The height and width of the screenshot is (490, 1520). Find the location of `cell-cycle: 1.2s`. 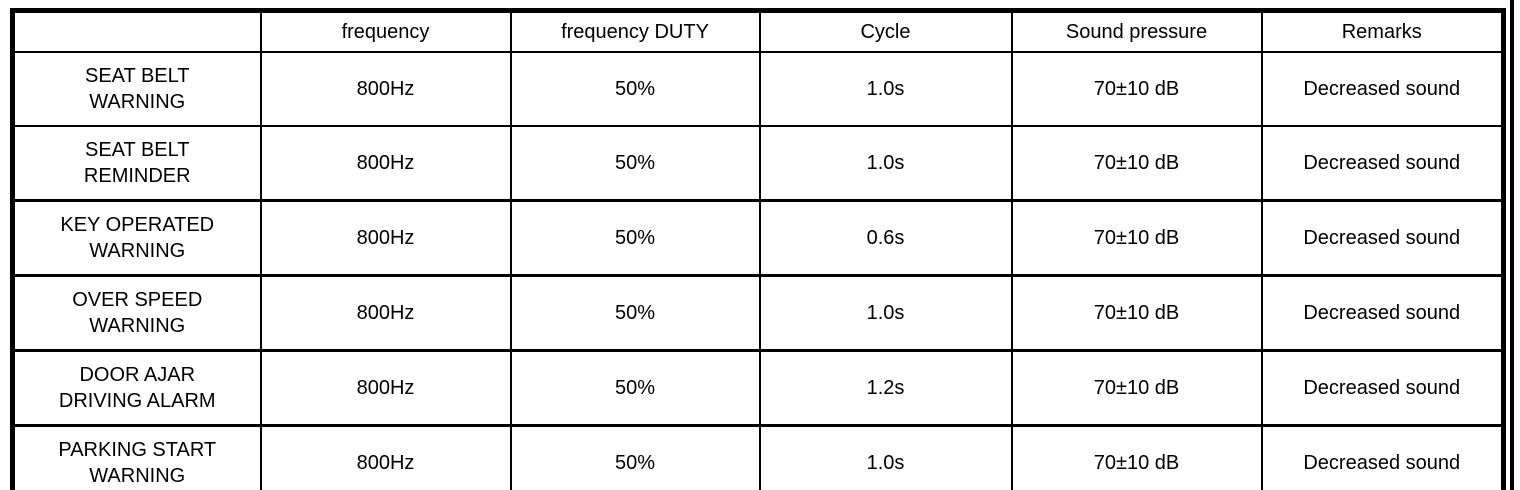

cell-cycle: 1.2s is located at coordinates (885, 388).